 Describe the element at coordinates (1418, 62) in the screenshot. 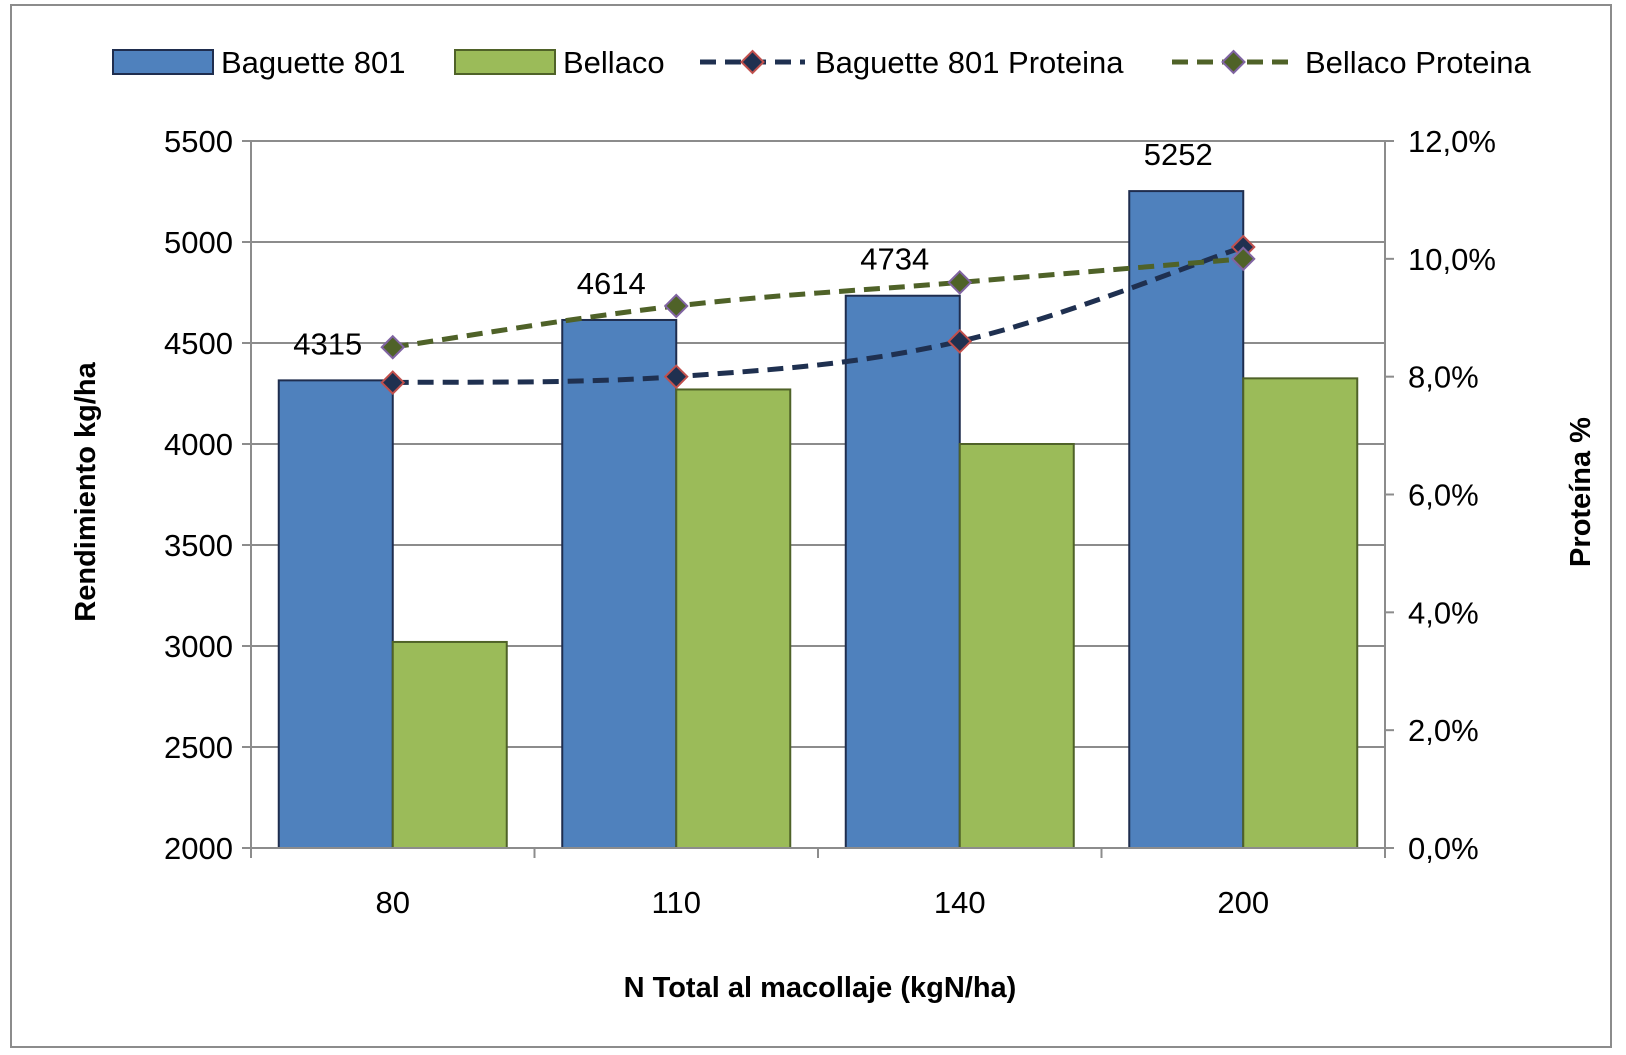

I see `legend-label-bellaco-proteina: Bellaco Proteina` at that location.